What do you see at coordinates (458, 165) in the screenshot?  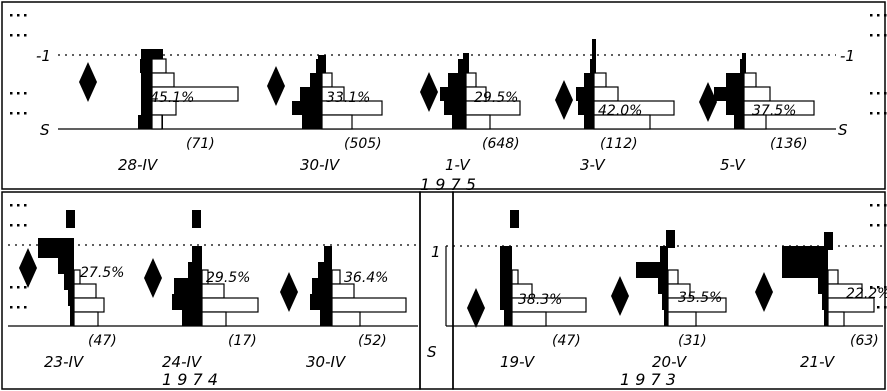 I see `date-label: 1-V` at bounding box center [458, 165].